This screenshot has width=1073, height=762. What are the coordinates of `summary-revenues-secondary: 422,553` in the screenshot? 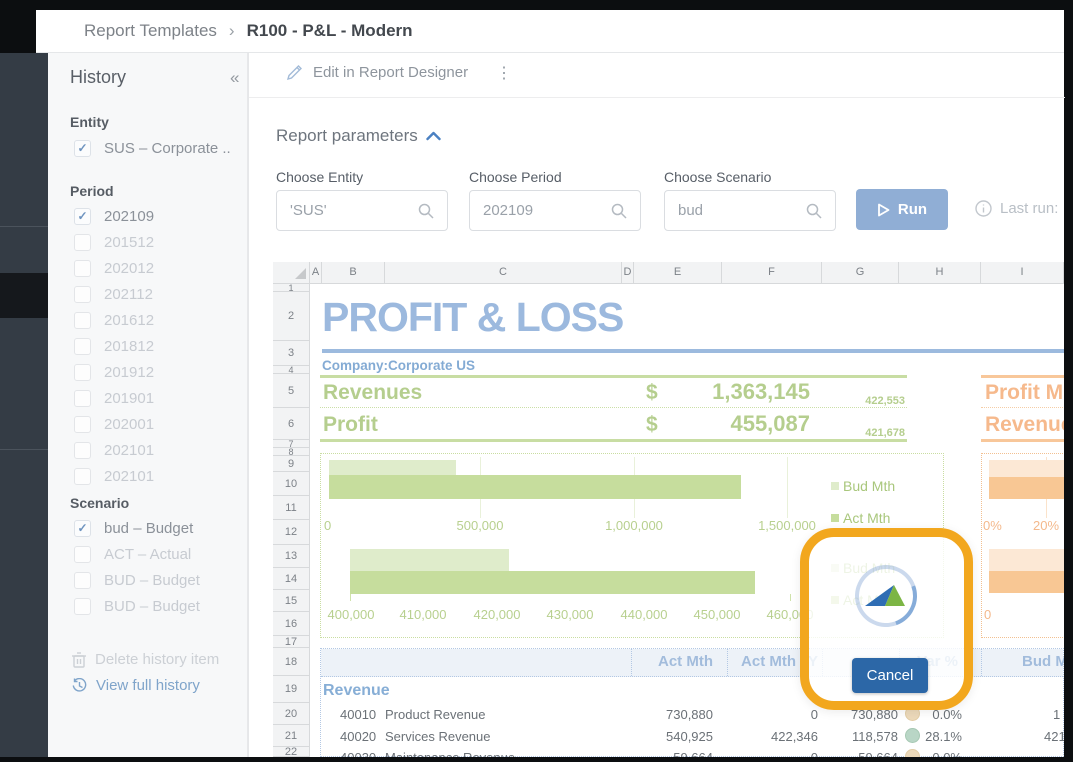 It's located at (885, 401).